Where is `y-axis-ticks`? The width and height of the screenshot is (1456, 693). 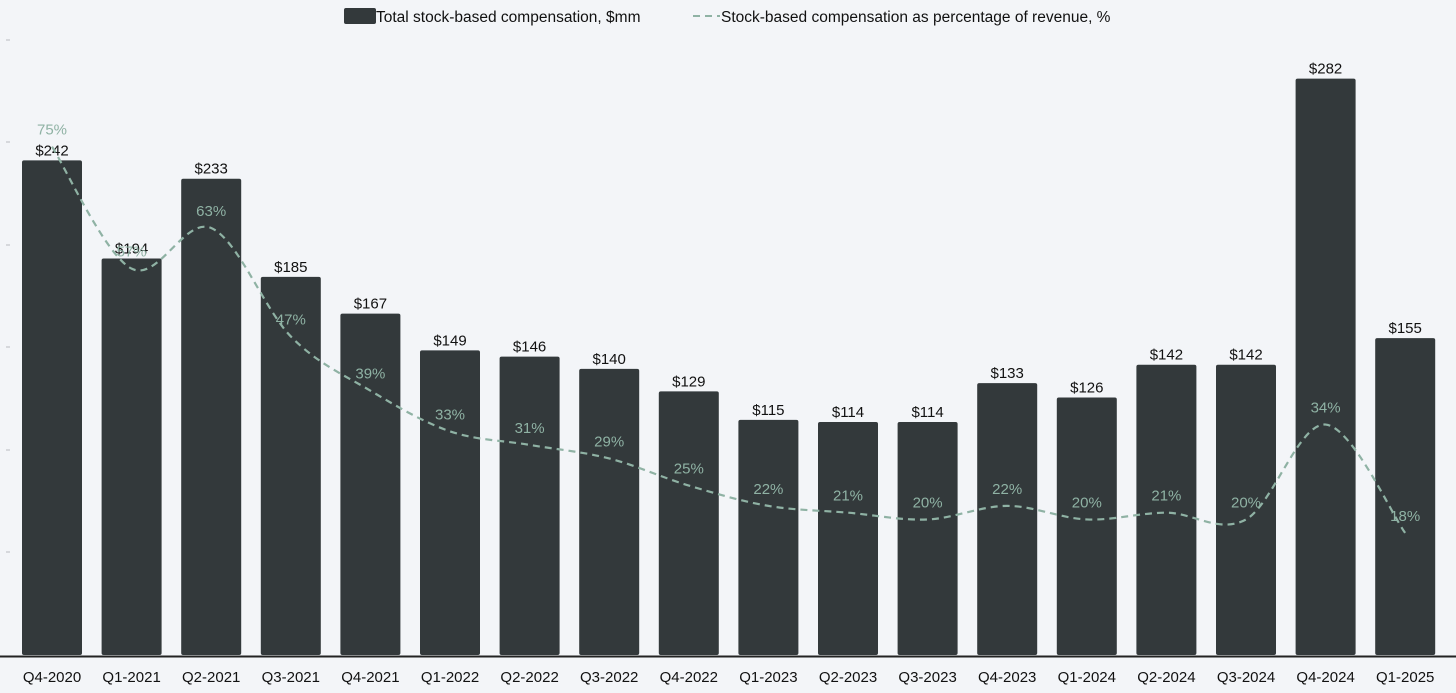 y-axis-ticks is located at coordinates (8, 296).